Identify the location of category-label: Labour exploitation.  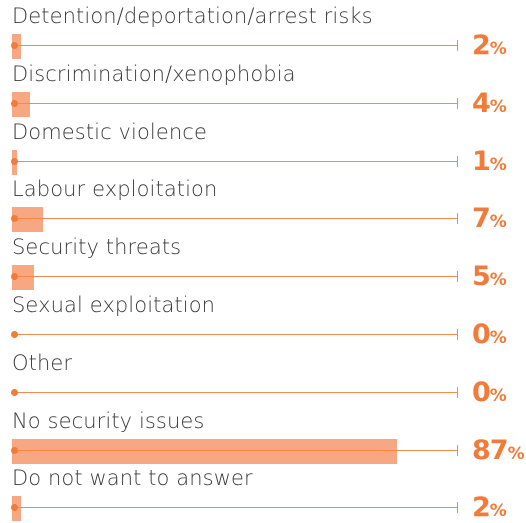
(115, 189).